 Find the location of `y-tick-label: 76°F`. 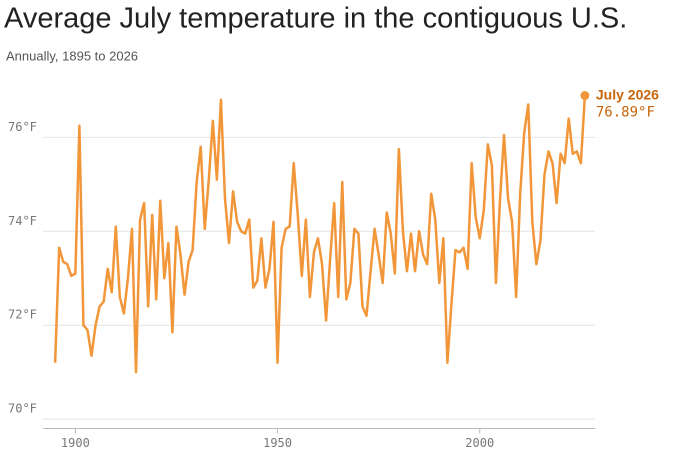

y-tick-label: 76°F is located at coordinates (22, 127).